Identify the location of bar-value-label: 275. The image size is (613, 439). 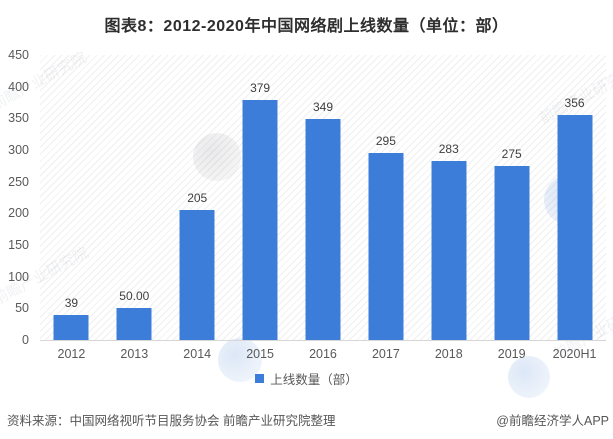
(511, 153).